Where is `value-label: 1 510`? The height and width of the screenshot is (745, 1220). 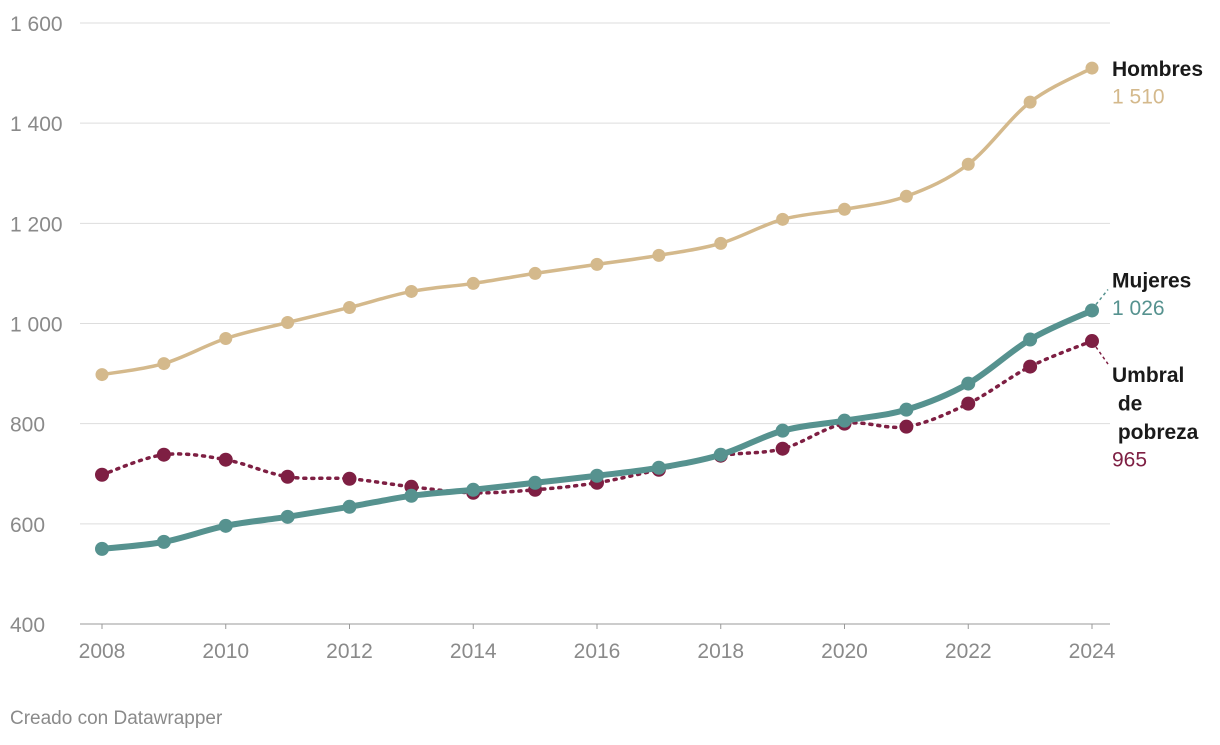
value-label: 1 510 is located at coordinates (1138, 97).